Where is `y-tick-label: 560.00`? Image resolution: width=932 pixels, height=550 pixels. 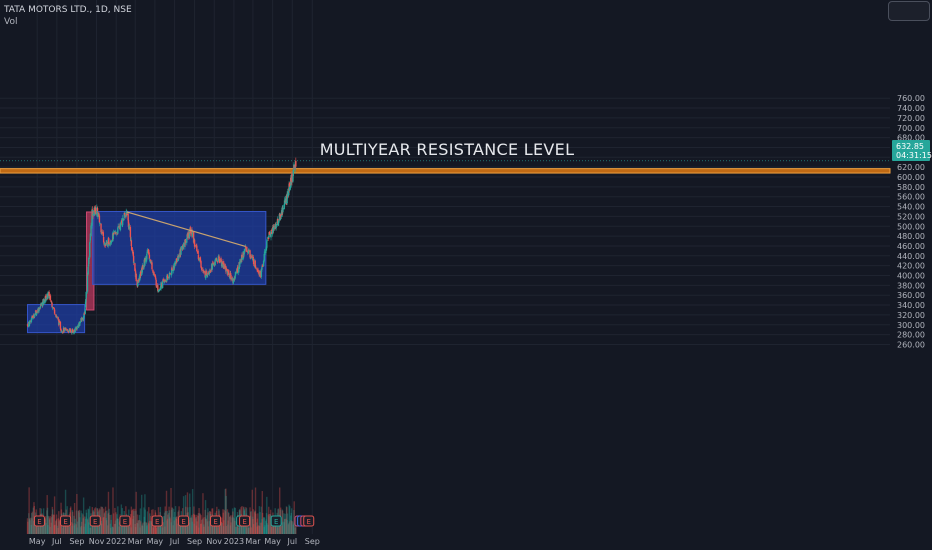
y-tick-label: 560.00 is located at coordinates (911, 197).